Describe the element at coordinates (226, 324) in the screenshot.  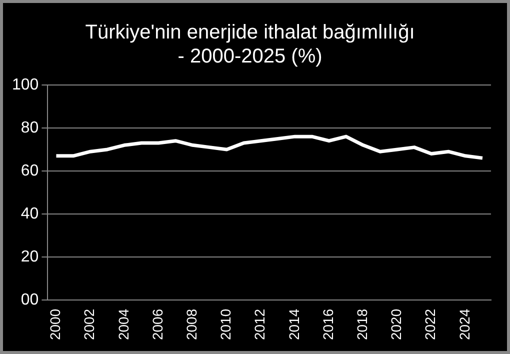
I see `x-tick-label: 2010` at that location.